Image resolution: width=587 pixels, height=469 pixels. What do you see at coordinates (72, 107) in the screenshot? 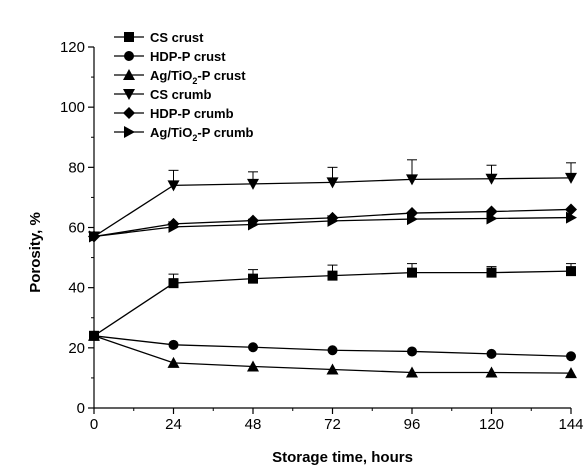
I see `y-tick-label: 100` at bounding box center [72, 107].